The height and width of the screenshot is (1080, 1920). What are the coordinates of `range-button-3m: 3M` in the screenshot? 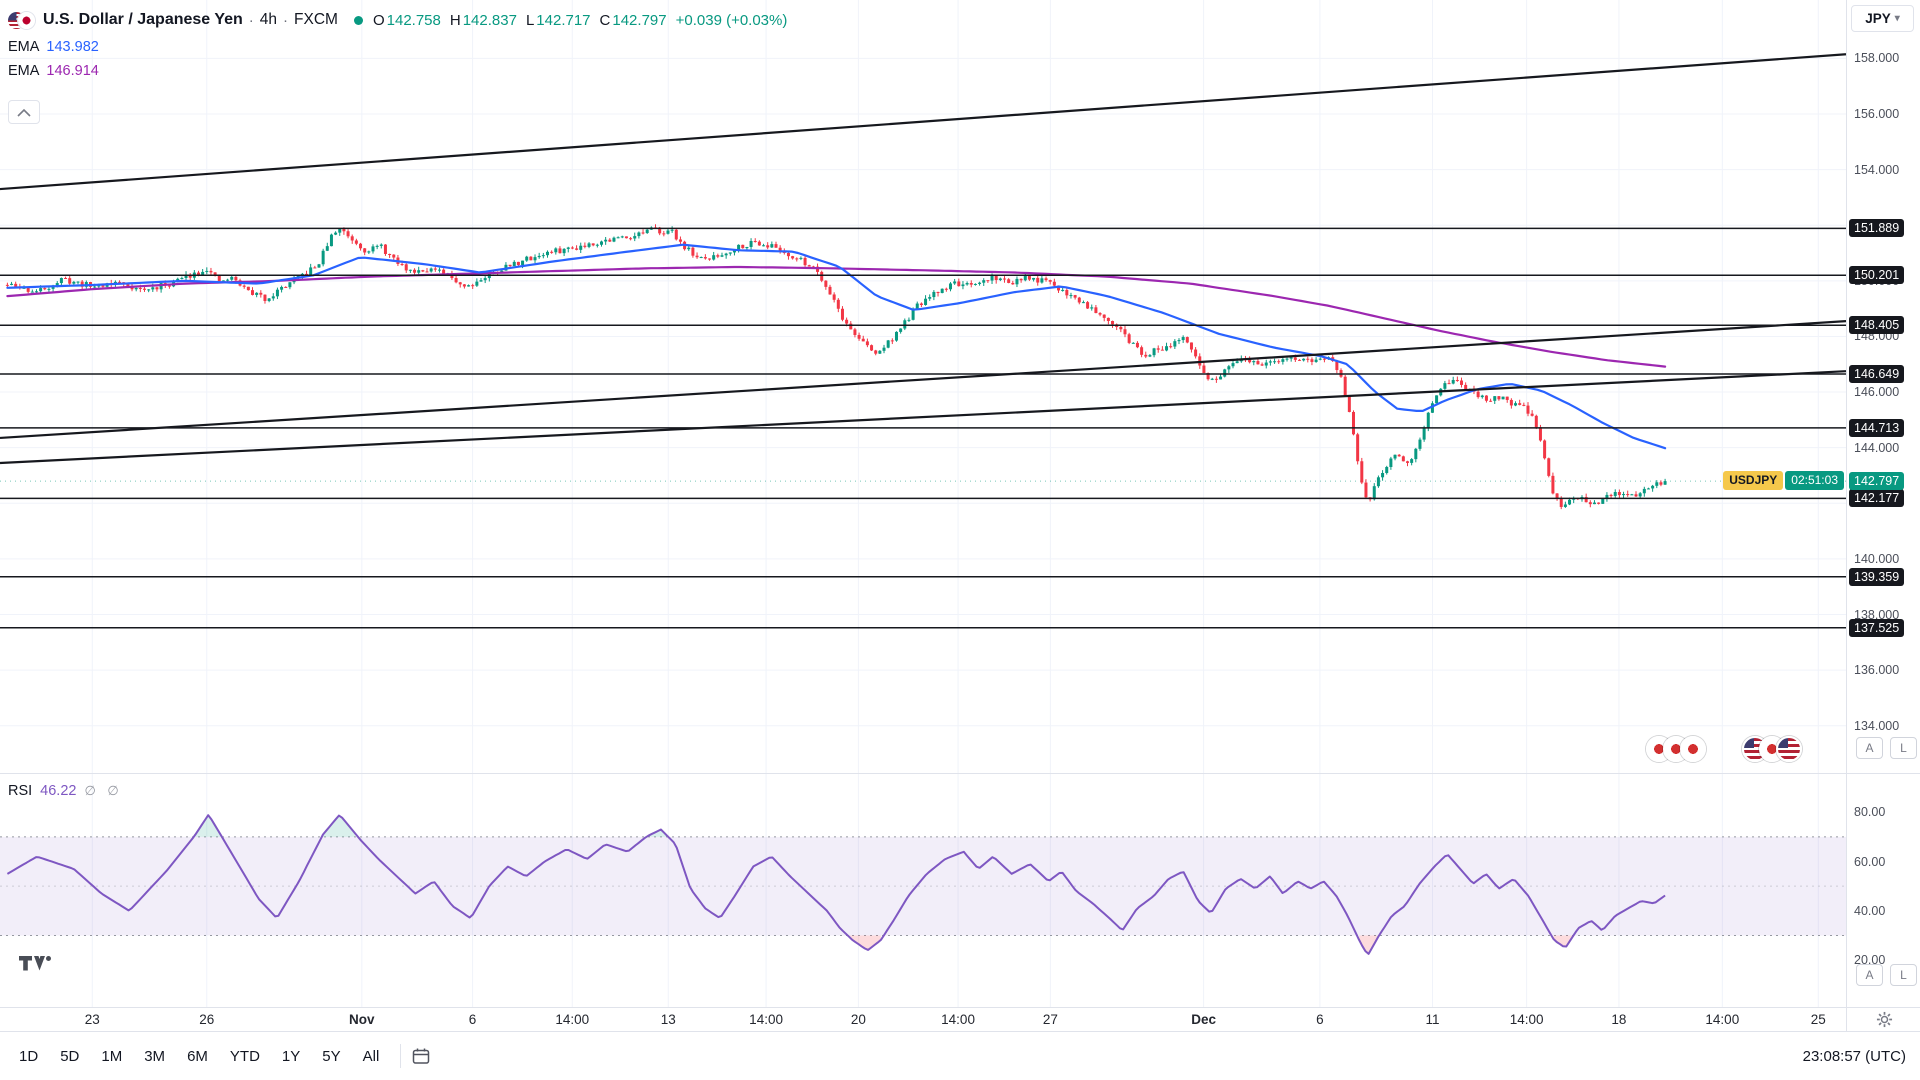 It's located at (154, 1056).